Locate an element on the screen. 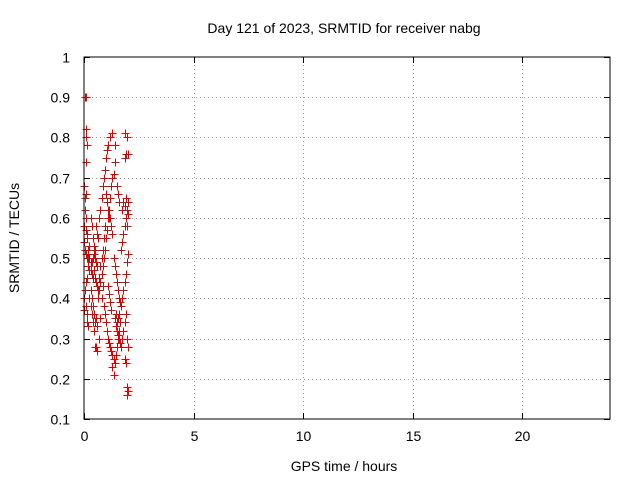  y-tick-label: 1 is located at coordinates (66, 58).